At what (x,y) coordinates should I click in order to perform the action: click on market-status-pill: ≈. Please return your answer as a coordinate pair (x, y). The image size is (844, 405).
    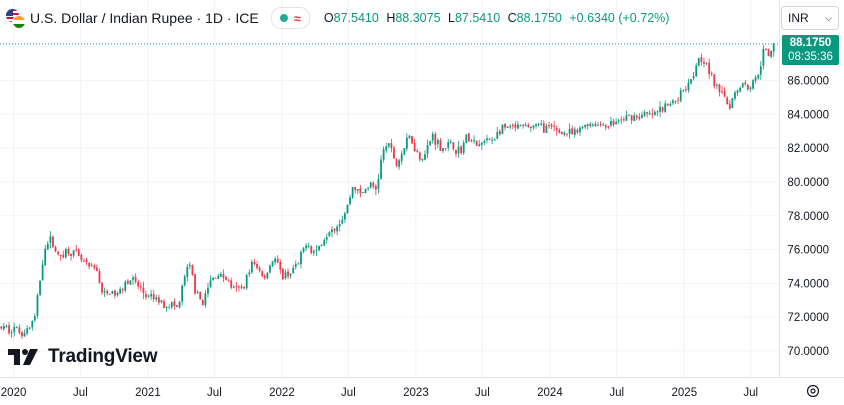
    Looking at the image, I should click on (290, 18).